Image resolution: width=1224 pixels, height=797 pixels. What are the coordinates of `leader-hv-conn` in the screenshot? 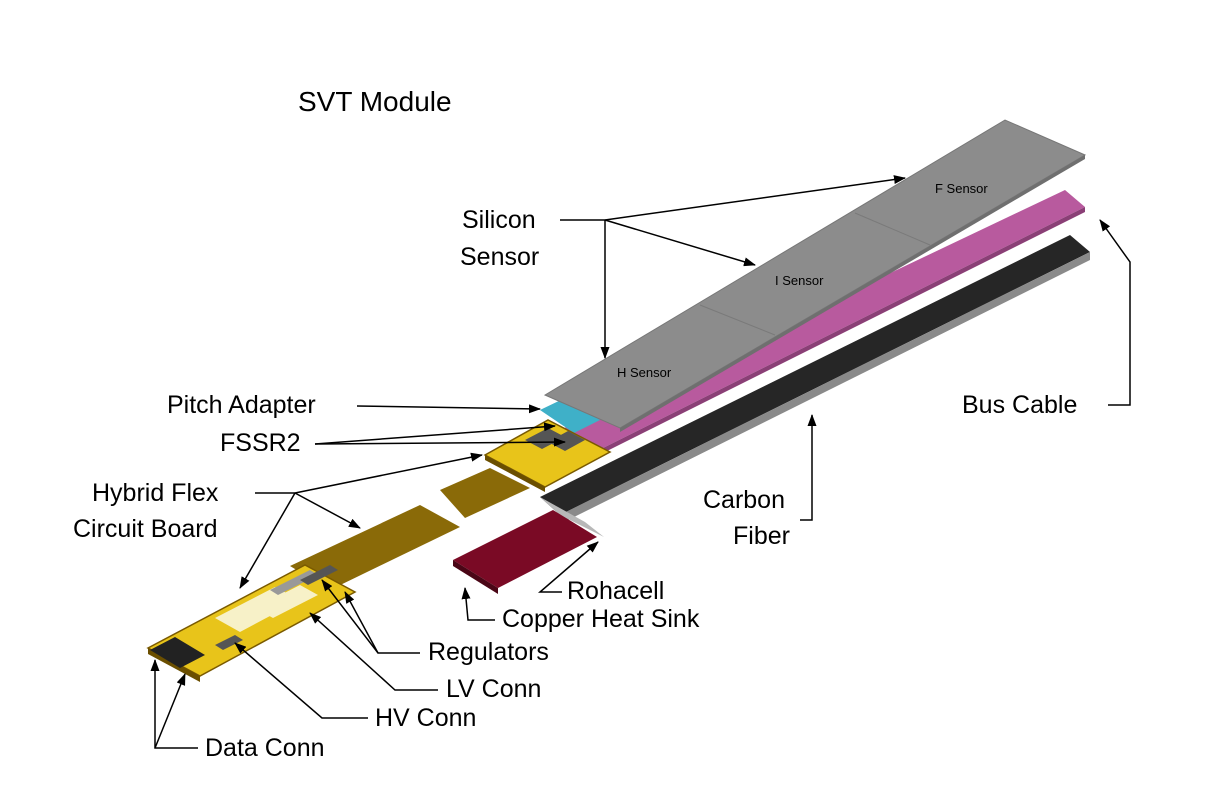 It's located at (301, 680).